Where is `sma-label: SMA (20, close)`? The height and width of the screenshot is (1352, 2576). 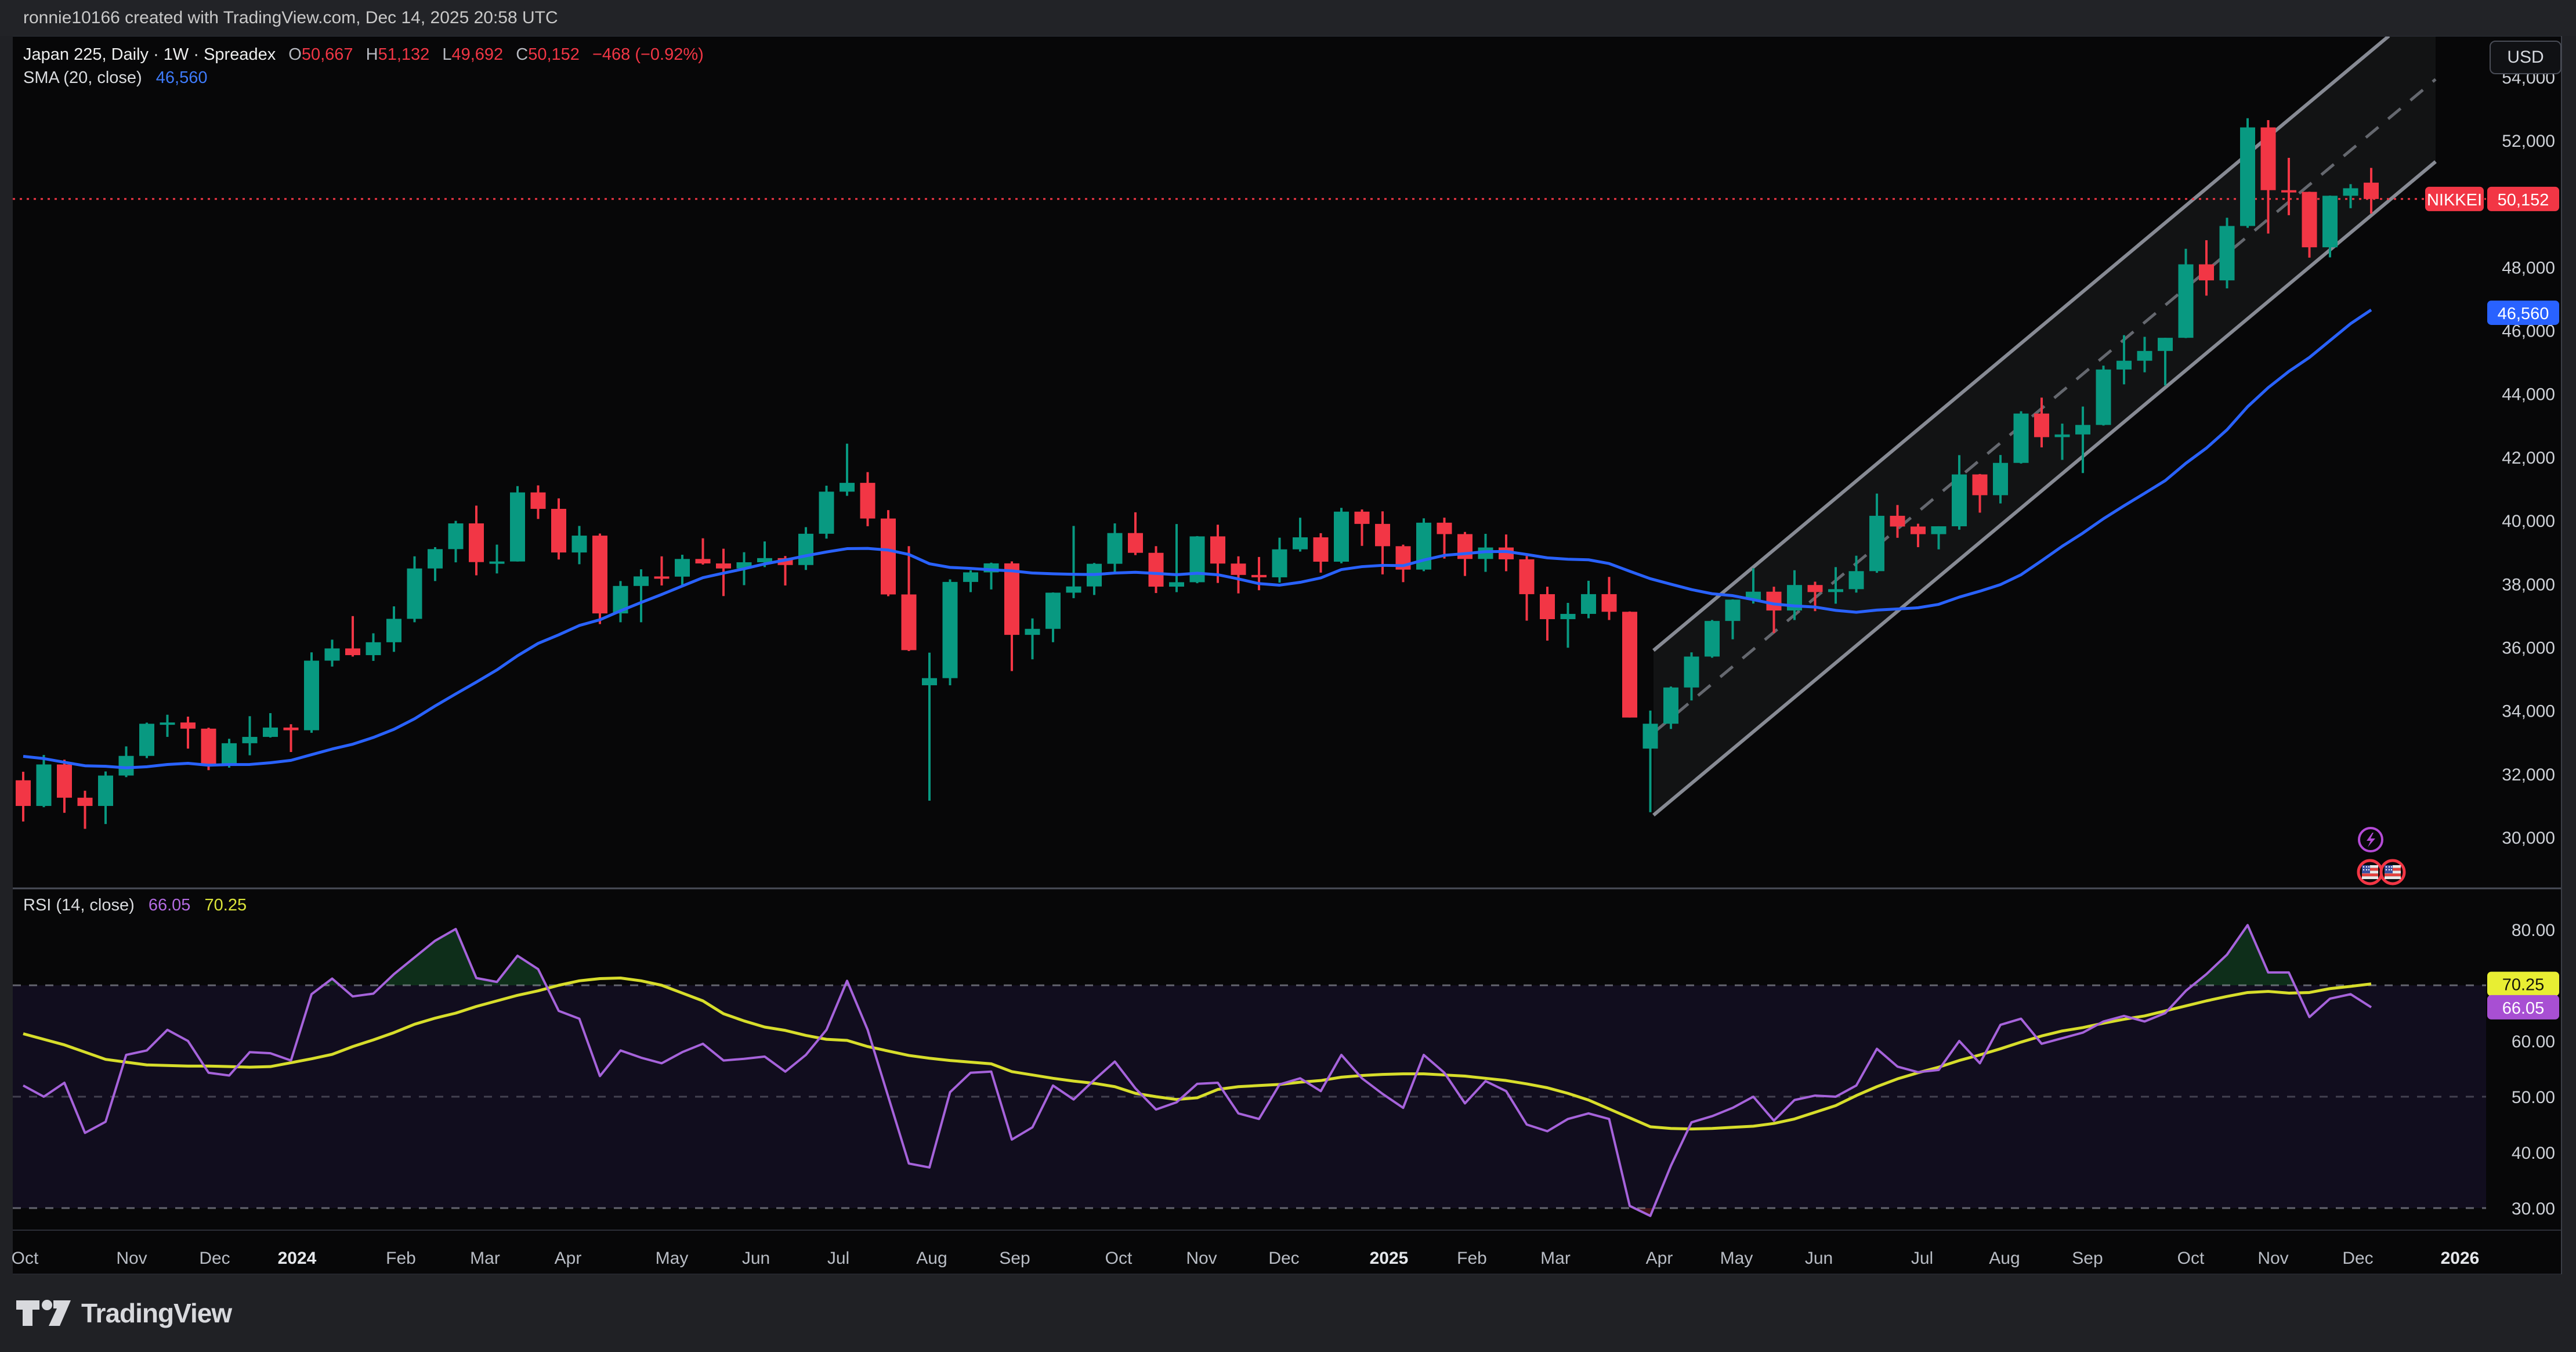
sma-label: SMA (20, close) is located at coordinates (82, 77).